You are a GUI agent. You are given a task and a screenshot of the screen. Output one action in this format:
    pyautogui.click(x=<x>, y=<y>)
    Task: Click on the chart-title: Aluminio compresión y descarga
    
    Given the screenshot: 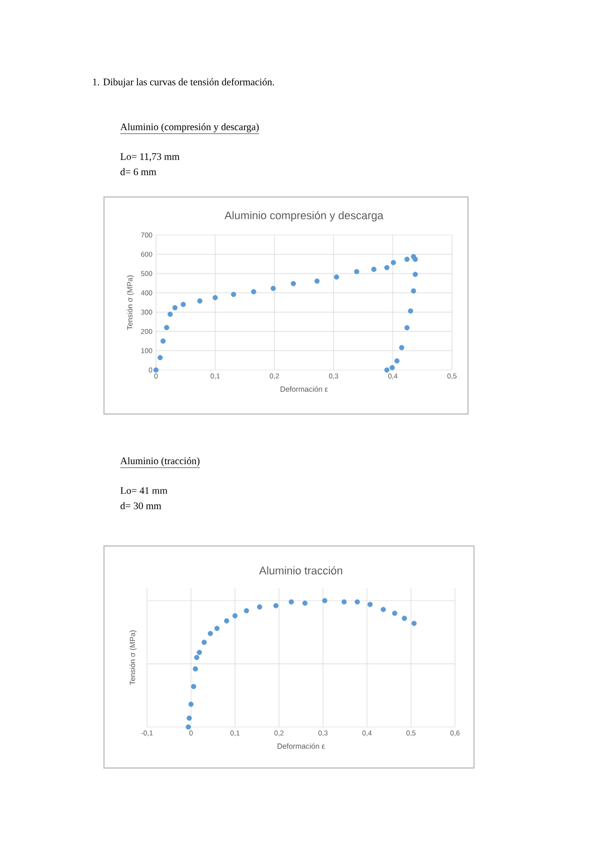 What is the action you would take?
    pyautogui.click(x=304, y=216)
    